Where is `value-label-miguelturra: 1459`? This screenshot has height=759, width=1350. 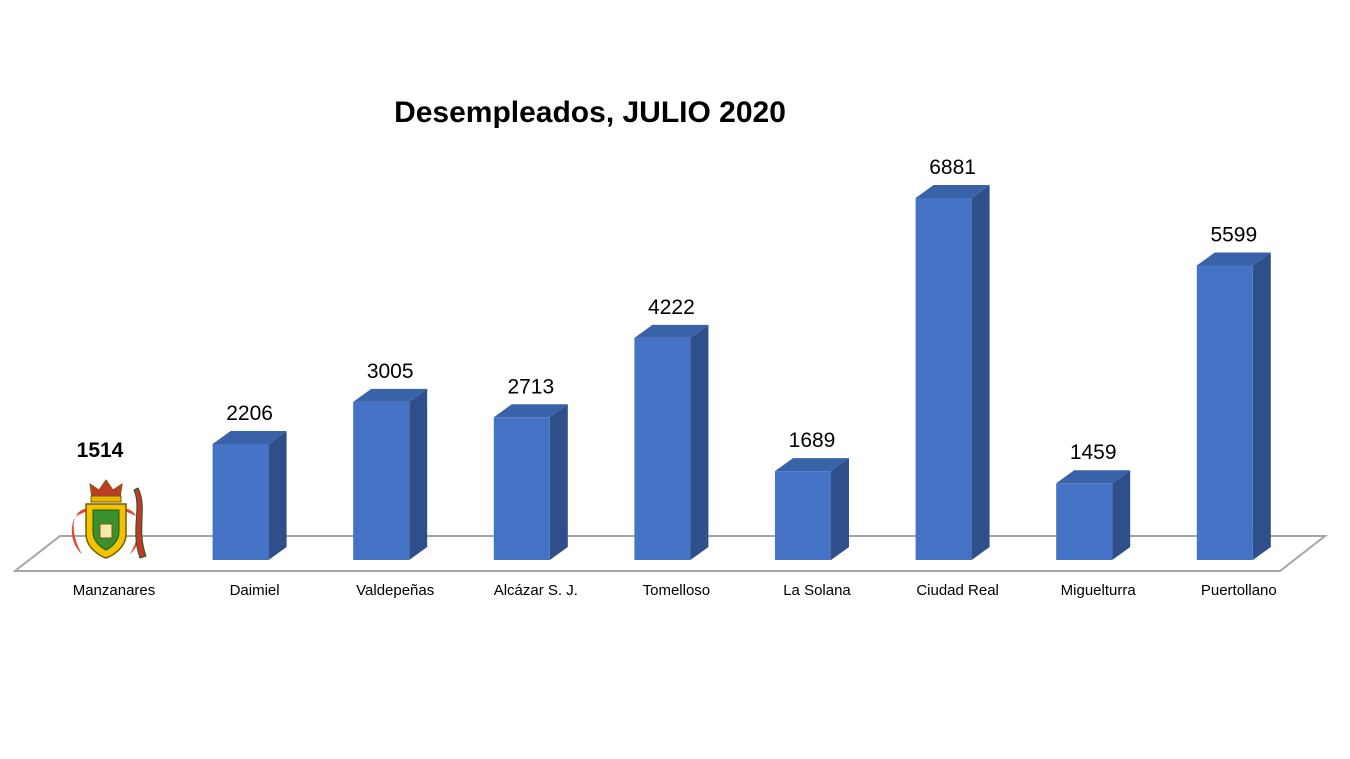 value-label-miguelturra: 1459 is located at coordinates (1093, 452).